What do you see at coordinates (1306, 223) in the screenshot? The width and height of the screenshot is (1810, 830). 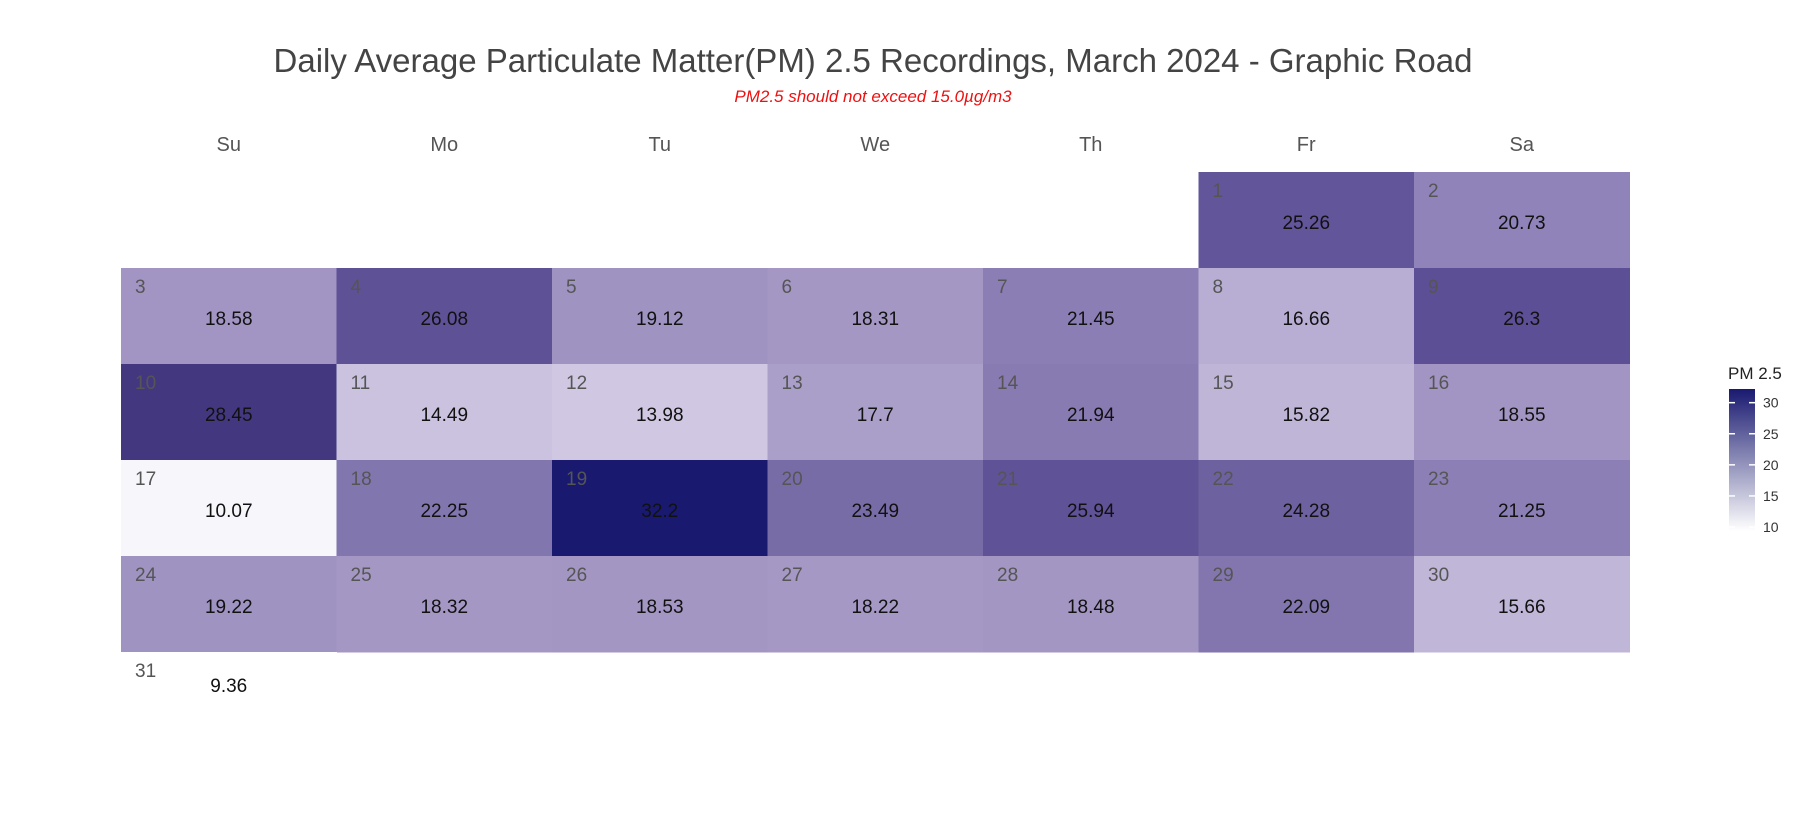 I see `day-value-label: 25.26` at bounding box center [1306, 223].